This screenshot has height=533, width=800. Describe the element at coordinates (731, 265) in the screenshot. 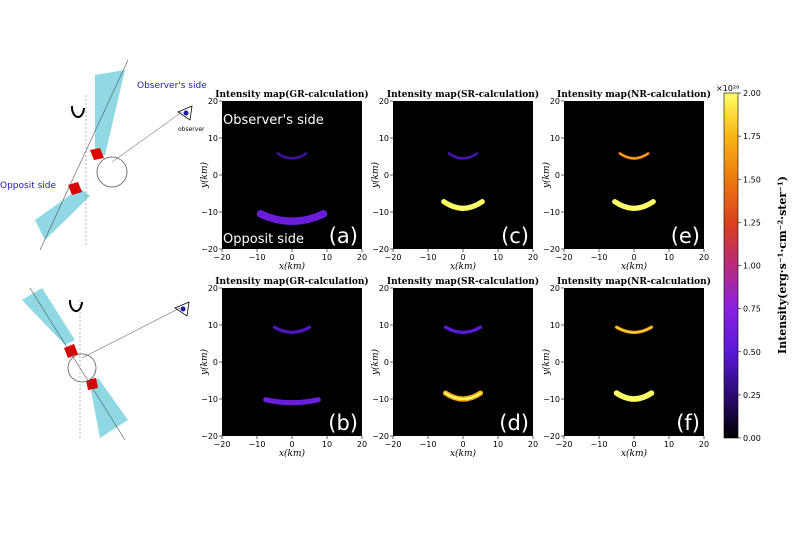

I see `colorbar-gradient` at that location.